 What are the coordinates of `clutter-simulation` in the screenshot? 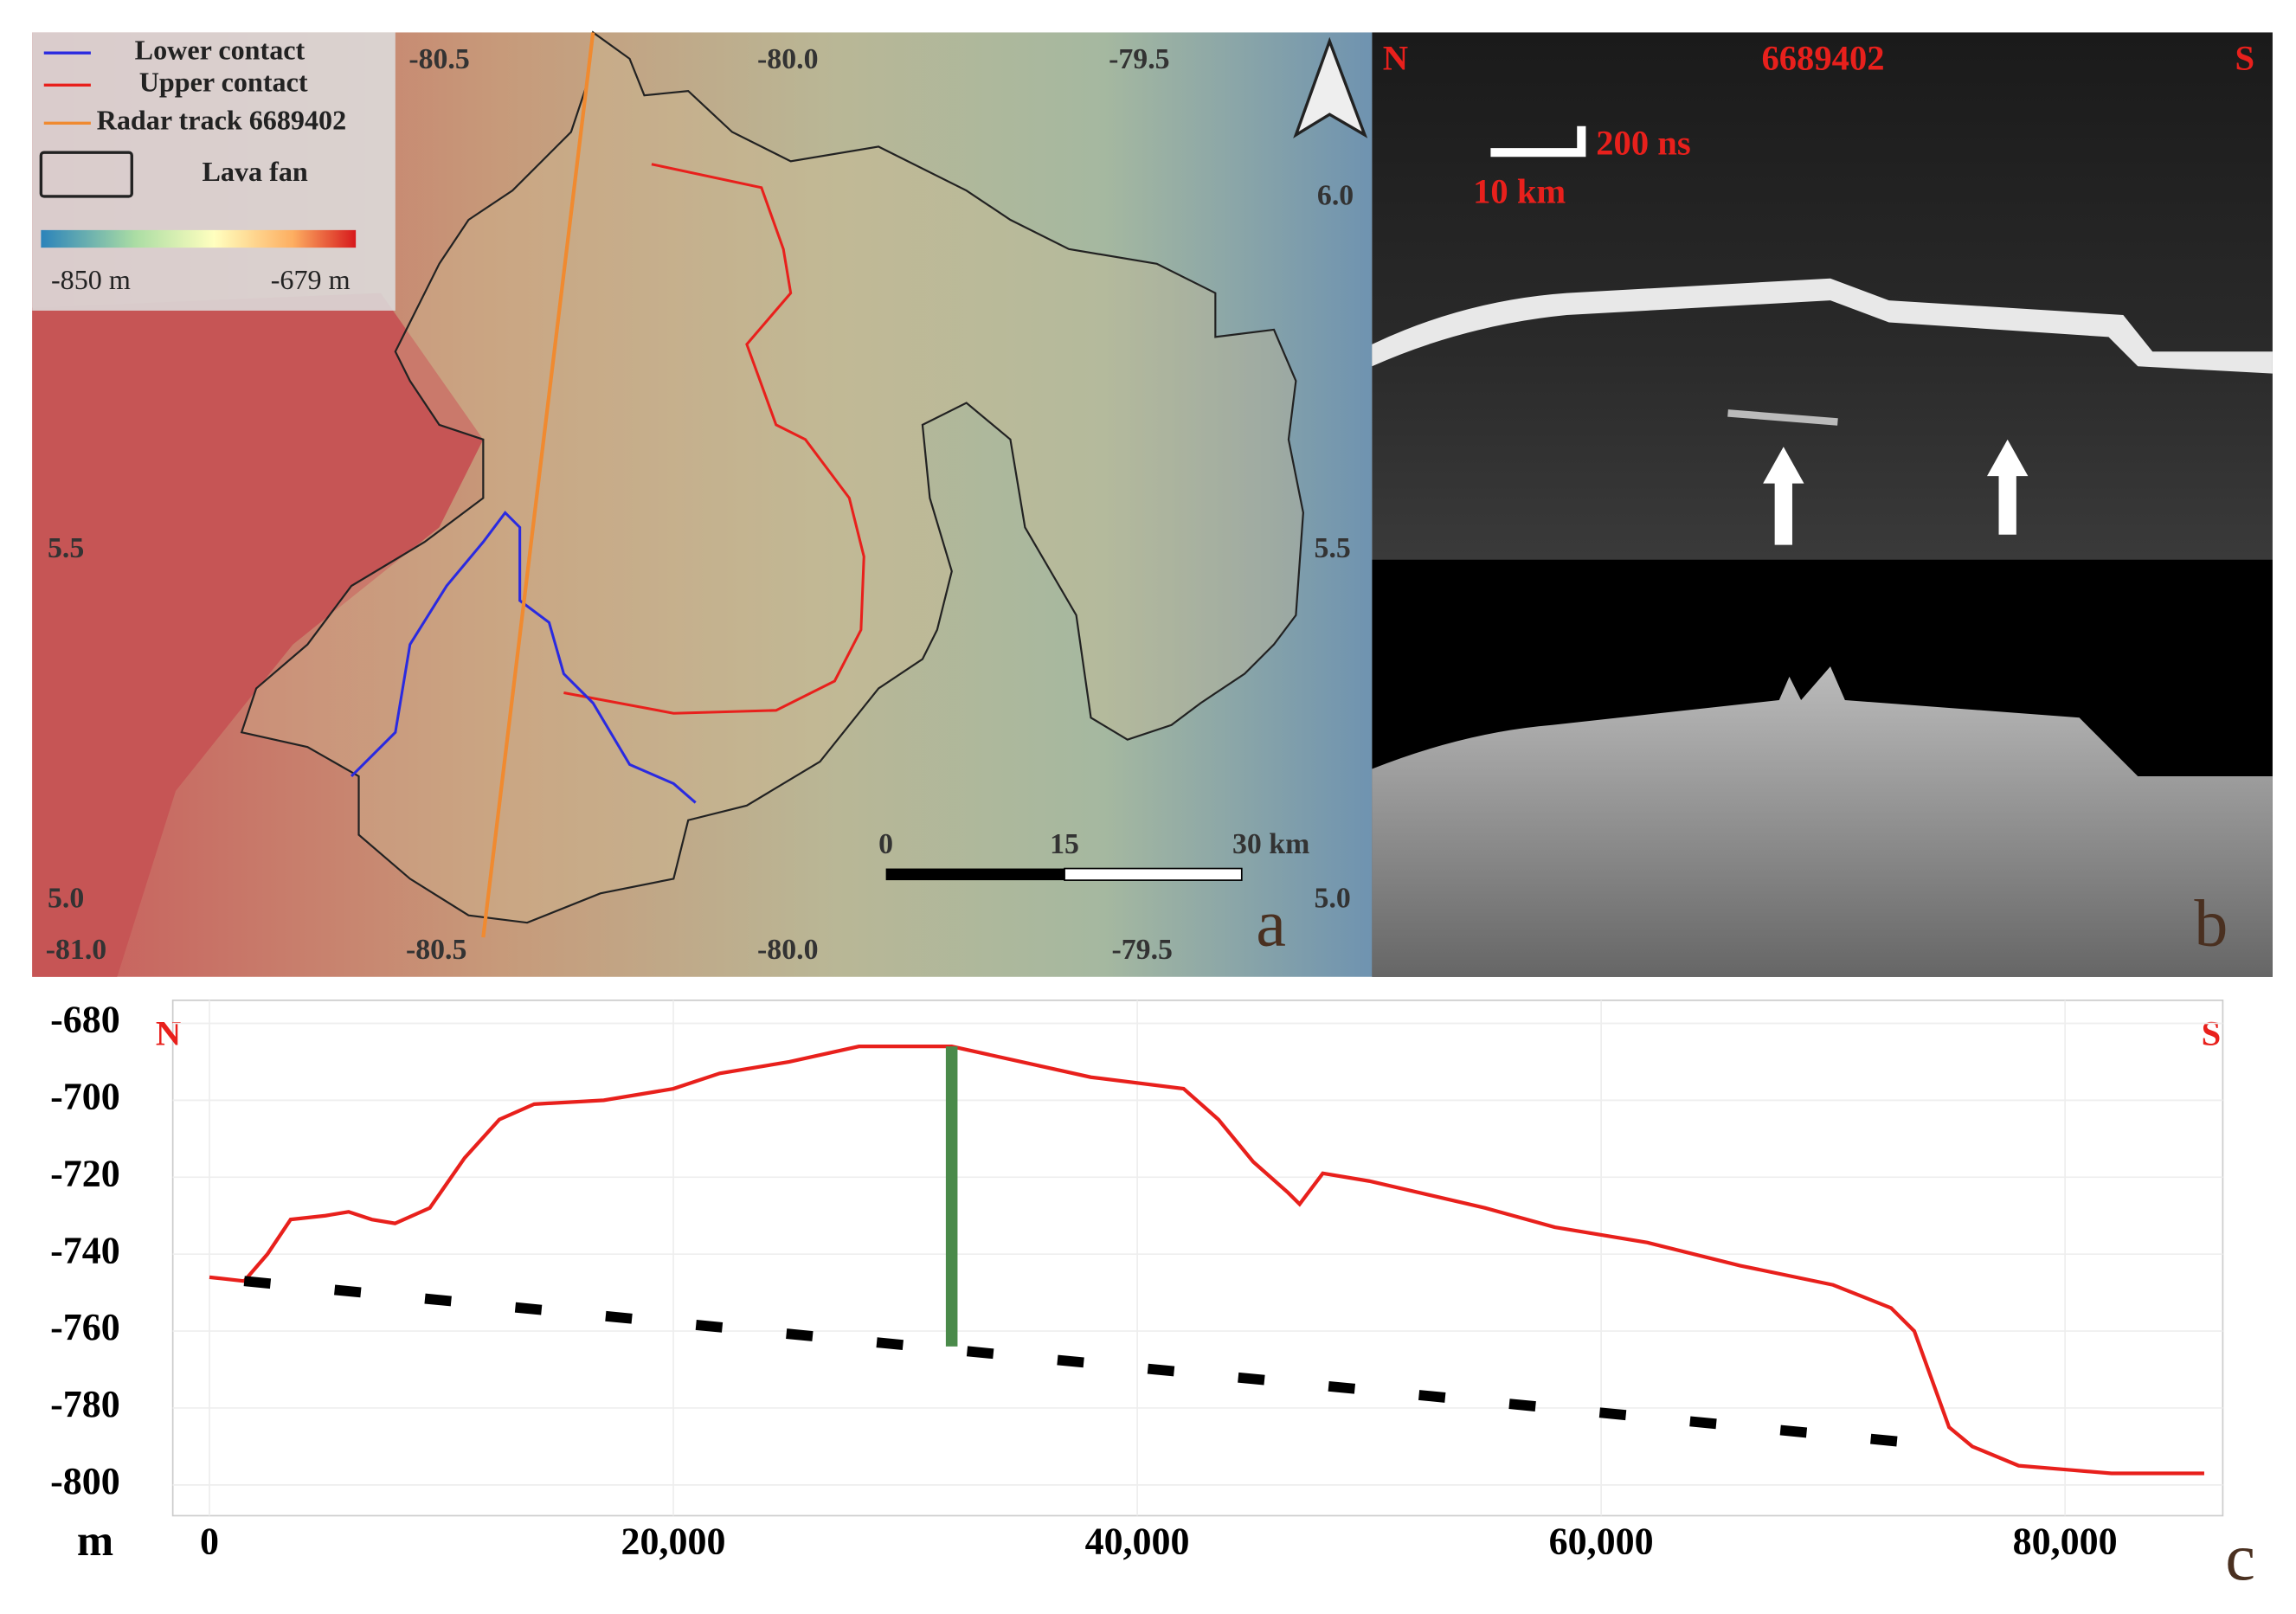 It's located at (1822, 821).